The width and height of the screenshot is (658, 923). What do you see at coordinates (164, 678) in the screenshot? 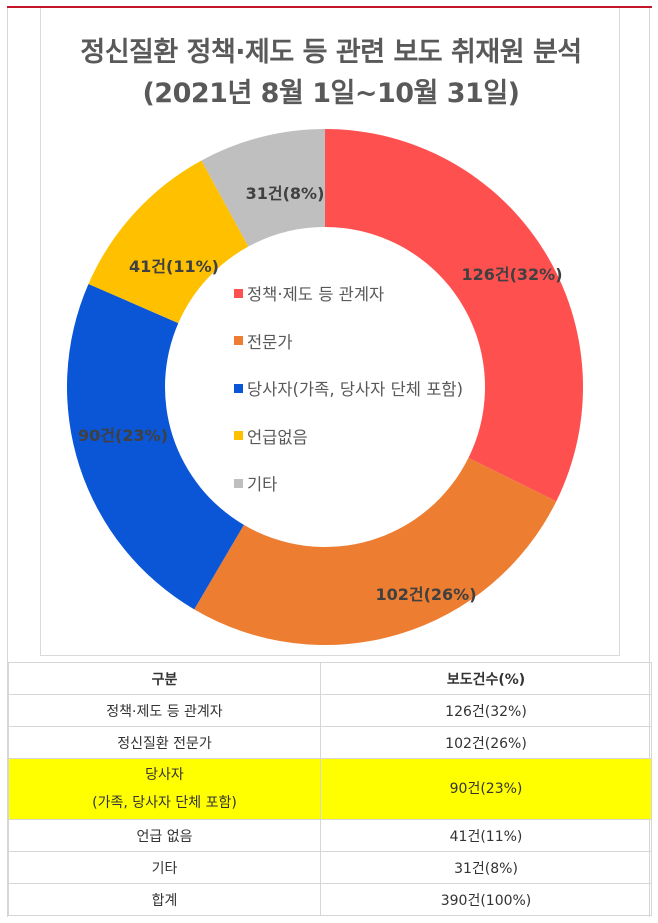
I see `header-category: 구분` at bounding box center [164, 678].